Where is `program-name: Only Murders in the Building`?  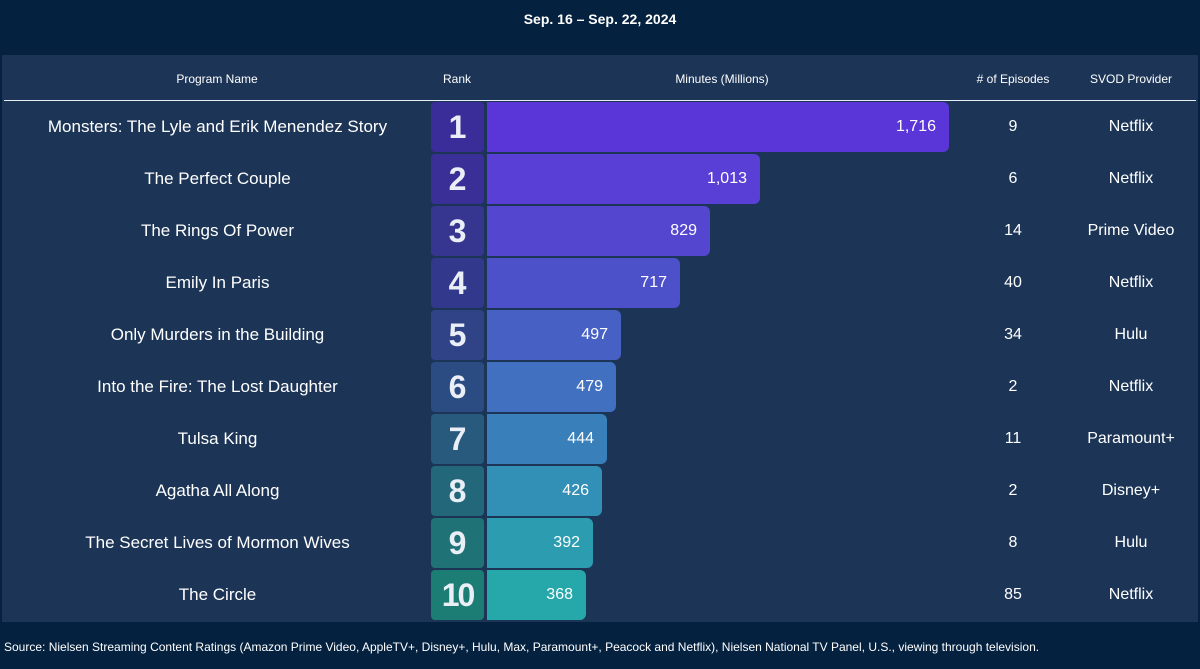 program-name: Only Murders in the Building is located at coordinates (217, 334).